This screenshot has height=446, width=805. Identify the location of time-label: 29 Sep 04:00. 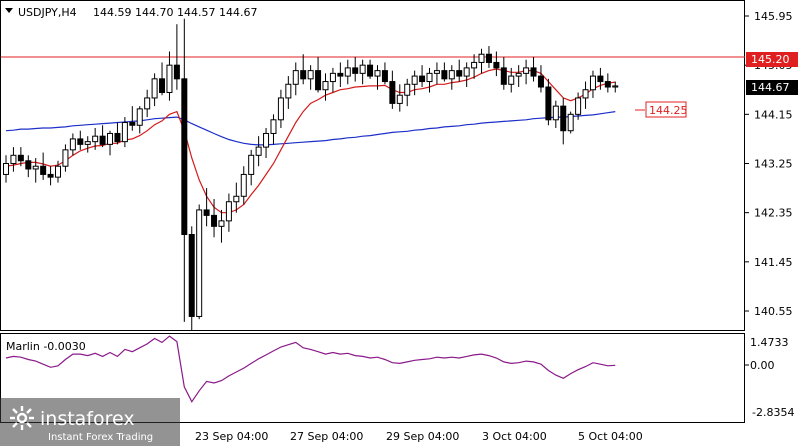
(422, 436).